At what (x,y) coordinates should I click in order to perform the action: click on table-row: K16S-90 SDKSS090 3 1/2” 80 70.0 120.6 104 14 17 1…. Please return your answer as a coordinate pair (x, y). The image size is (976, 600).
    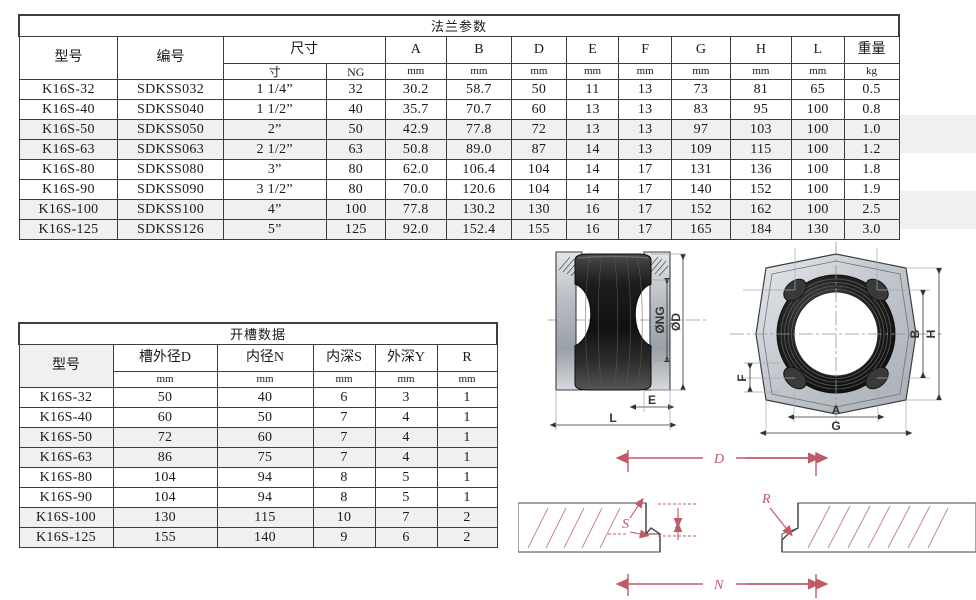
    Looking at the image, I should click on (459, 189).